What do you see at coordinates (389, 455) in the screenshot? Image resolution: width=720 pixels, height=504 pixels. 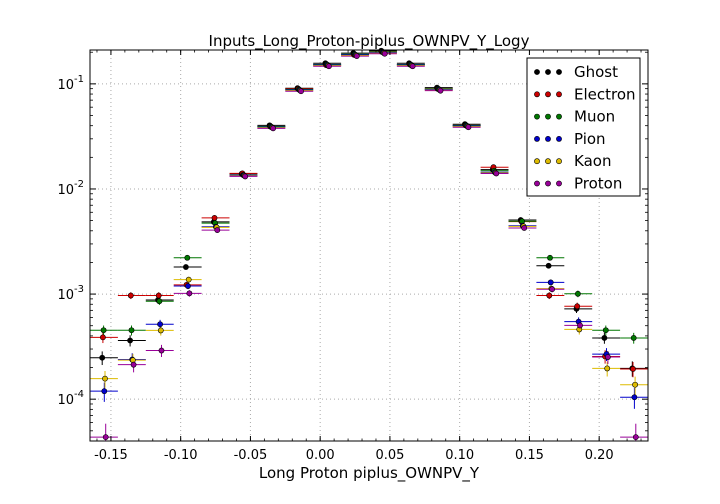 I see `x-tick-label: 0.05` at bounding box center [389, 455].